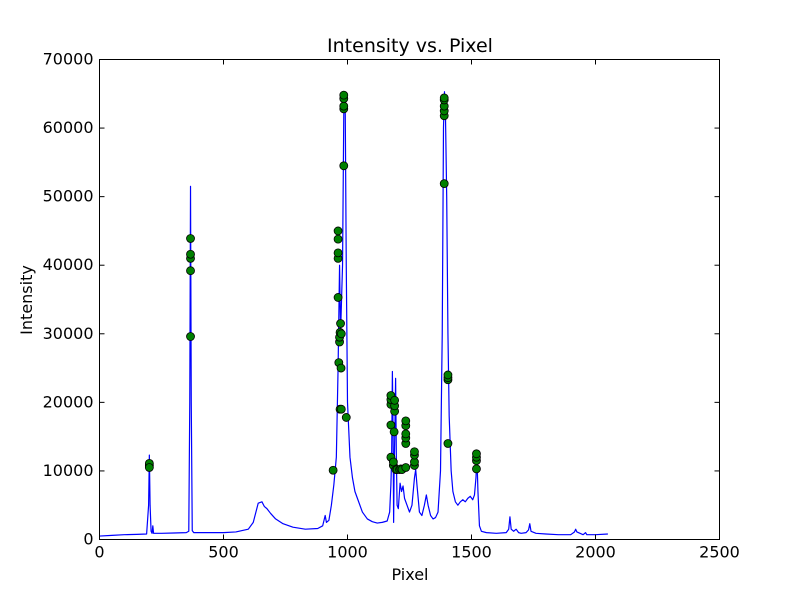 This screenshot has width=800, height=600. Describe the element at coordinates (223, 552) in the screenshot. I see `x-tick-label: 500` at that location.